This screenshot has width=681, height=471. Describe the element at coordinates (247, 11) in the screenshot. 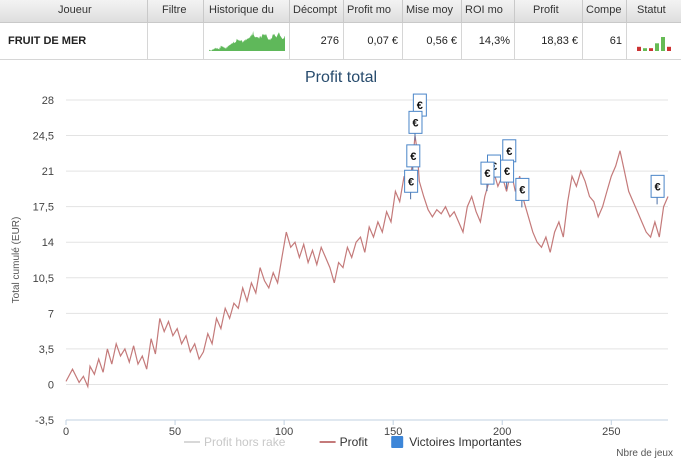

I see `column-header-historique: Historique du` at that location.